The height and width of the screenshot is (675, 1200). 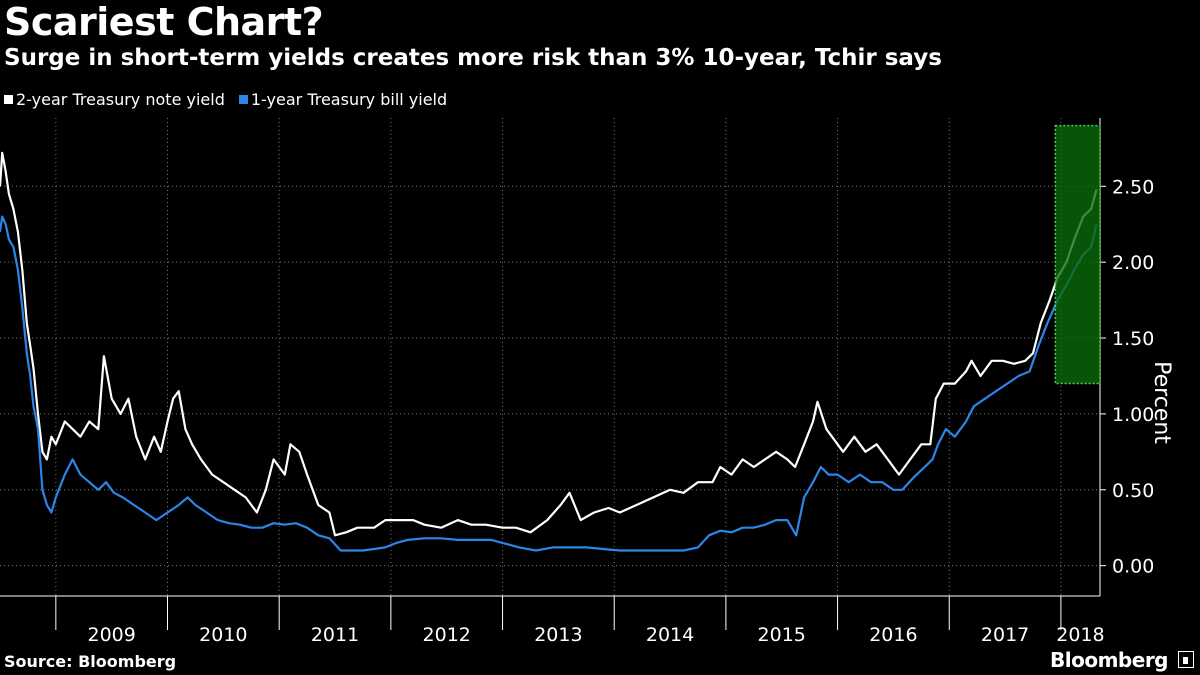 I want to click on x-tick-label: 2015, so click(x=782, y=635).